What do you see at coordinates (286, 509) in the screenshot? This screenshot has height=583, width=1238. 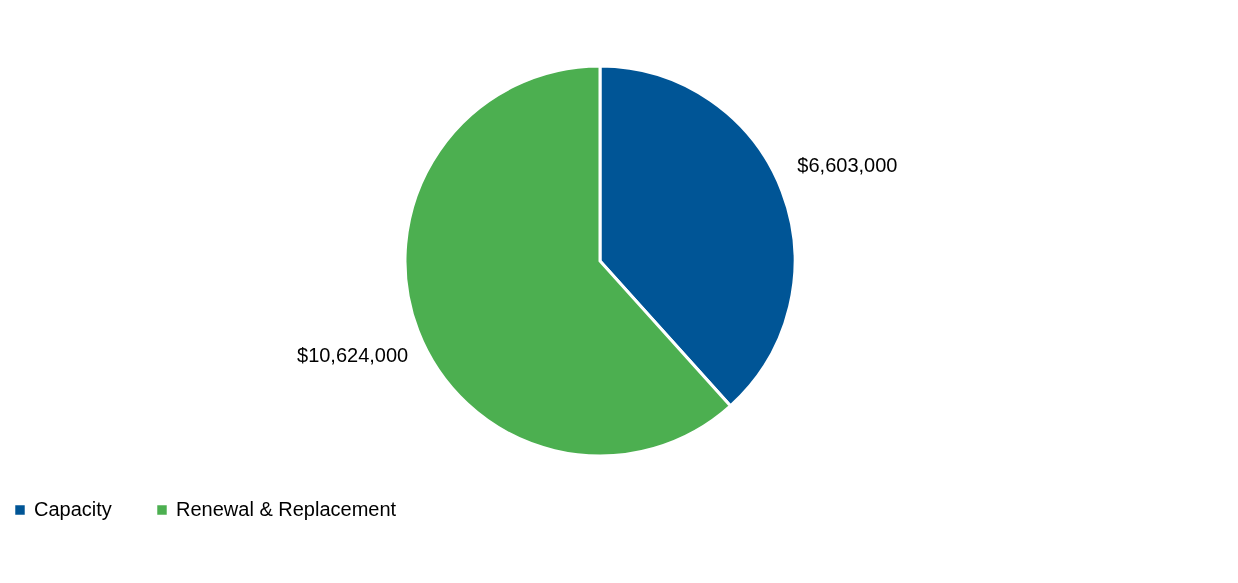 I see `legend-label: Renewal & Replacement` at bounding box center [286, 509].